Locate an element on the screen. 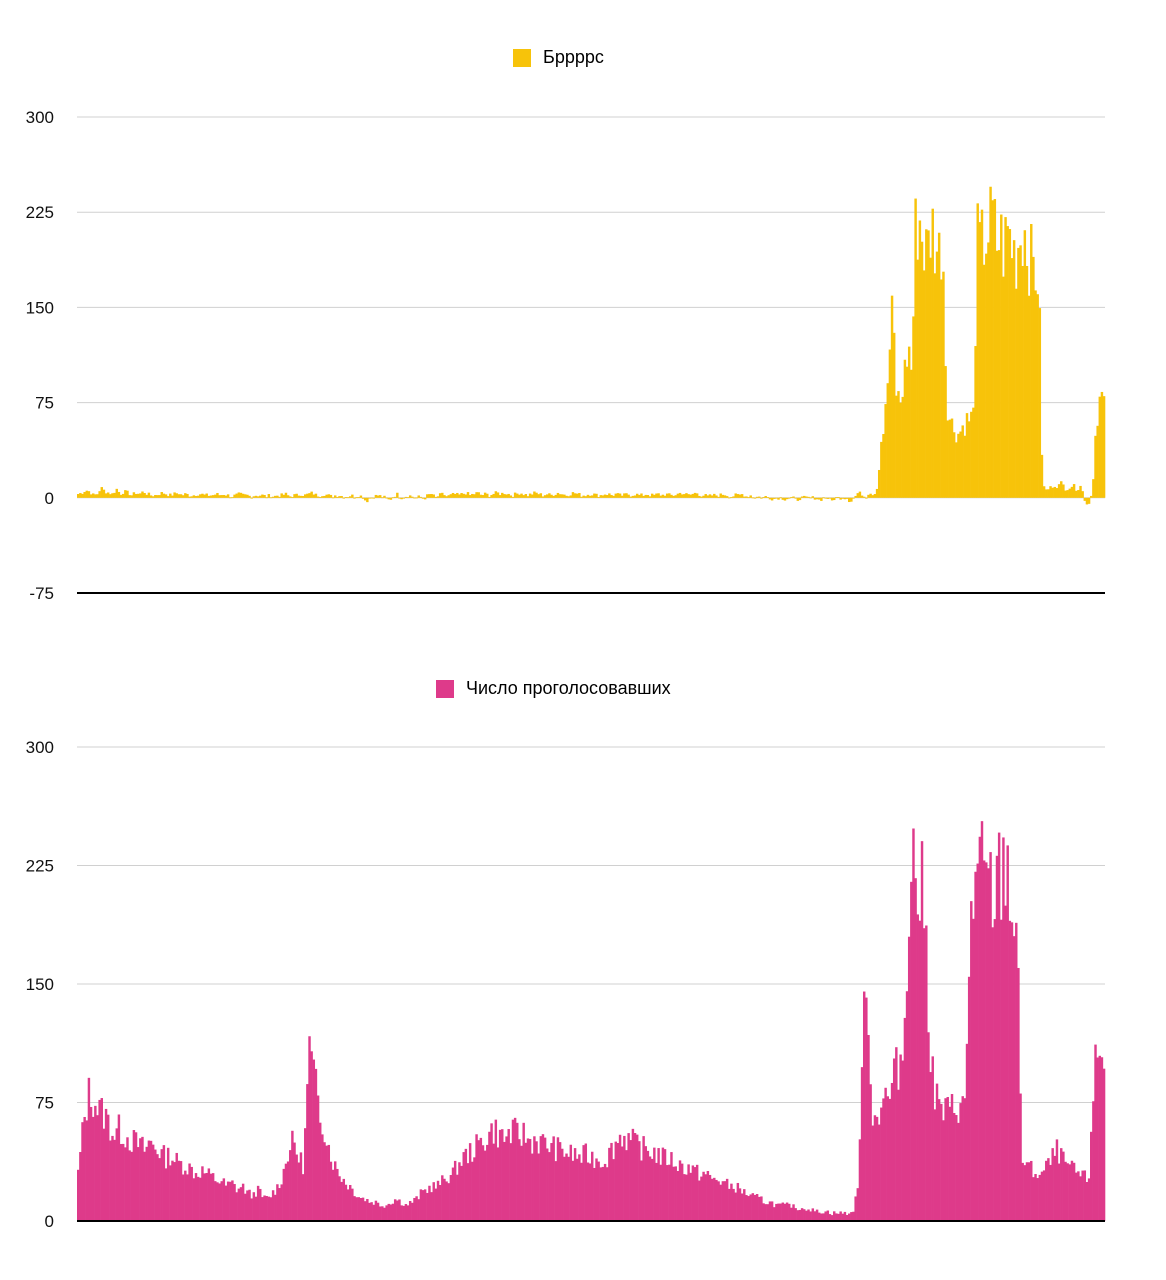  y-tick-label: 150 is located at coordinates (40, 984).